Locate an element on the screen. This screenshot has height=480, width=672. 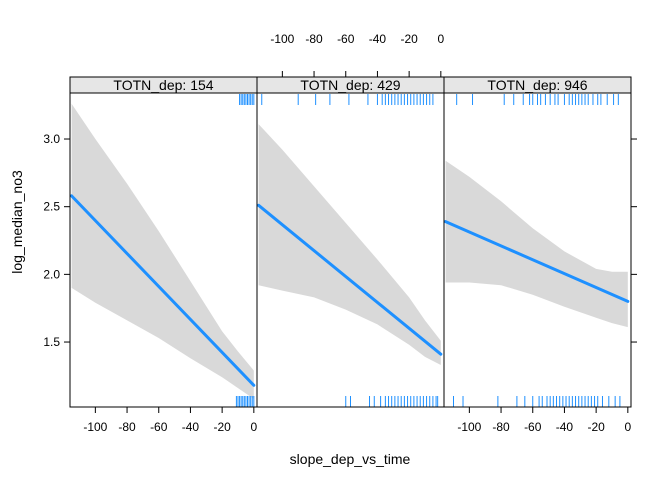
panel-strip-label: TOTN_dep: 946 is located at coordinates (537, 85).